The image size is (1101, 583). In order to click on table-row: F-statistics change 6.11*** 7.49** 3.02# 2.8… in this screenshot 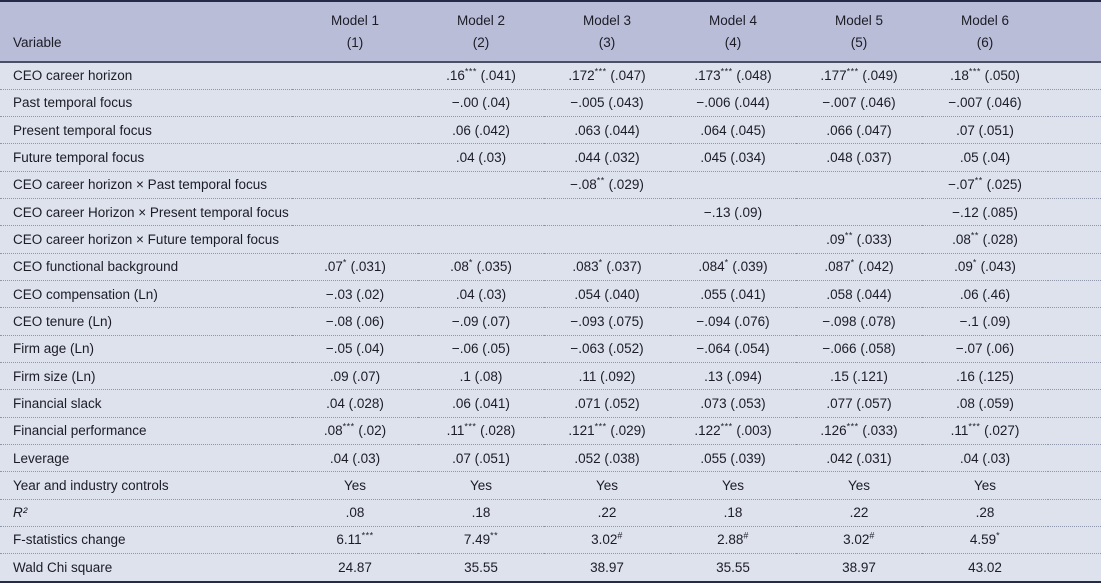, I will do `click(550, 539)`.